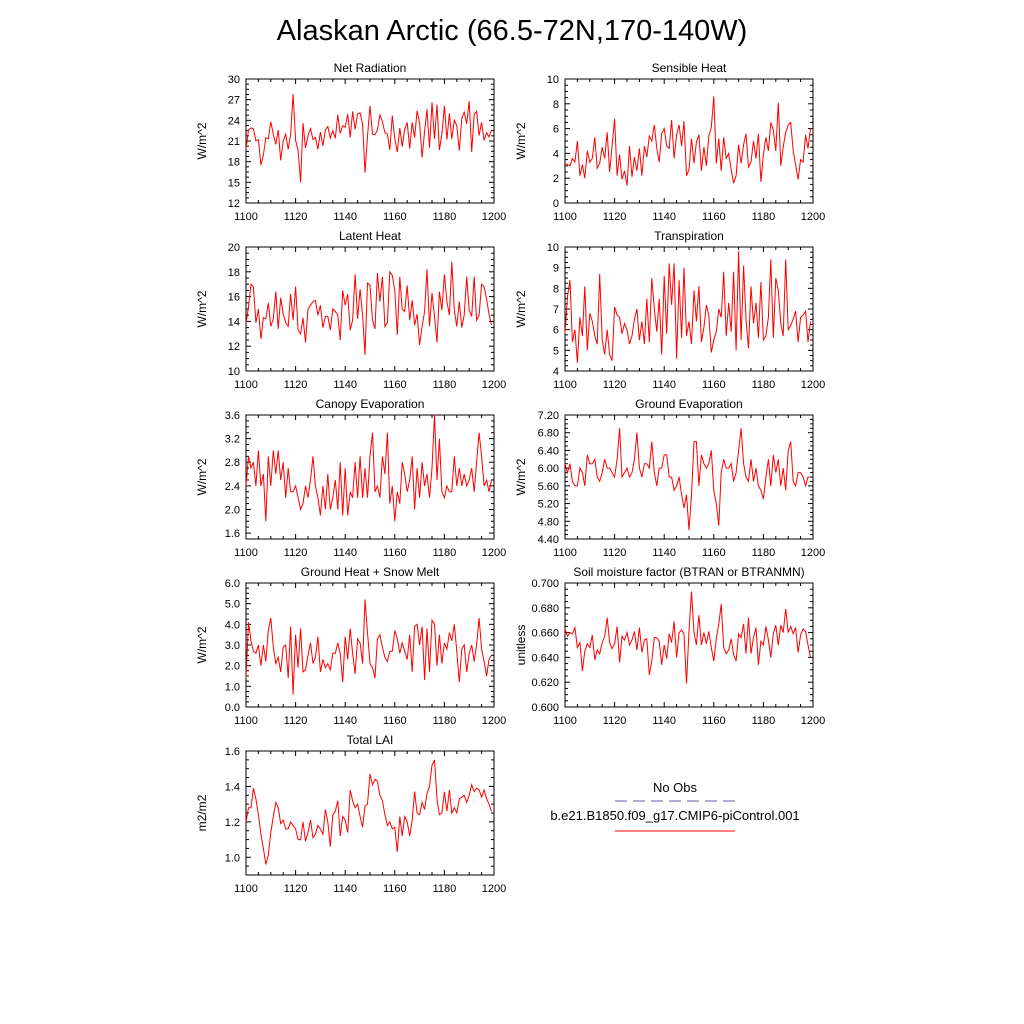 This screenshot has width=1024, height=1024. What do you see at coordinates (556, 105) in the screenshot?
I see `y-tick-label: 8` at bounding box center [556, 105].